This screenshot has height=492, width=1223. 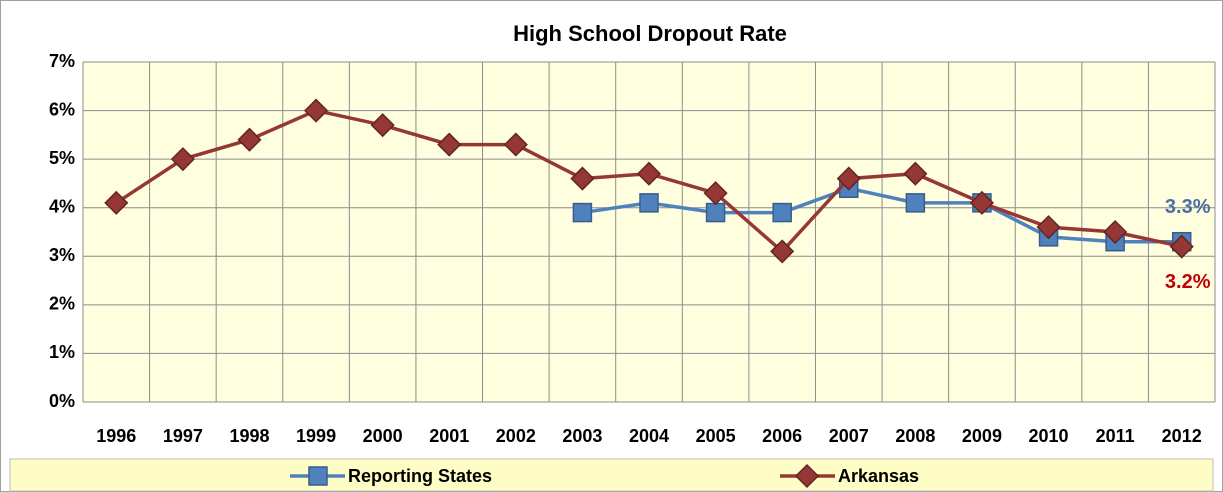 I want to click on x-tick-label: 2001, so click(x=449, y=436).